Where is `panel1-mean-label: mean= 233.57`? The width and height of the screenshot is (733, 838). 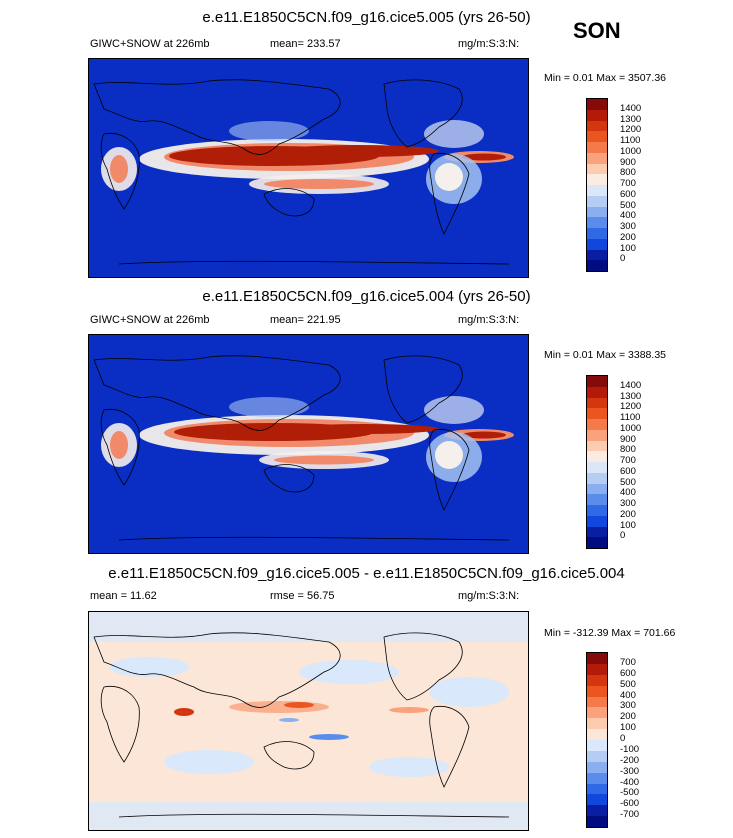 panel1-mean-label: mean= 233.57 is located at coordinates (305, 44).